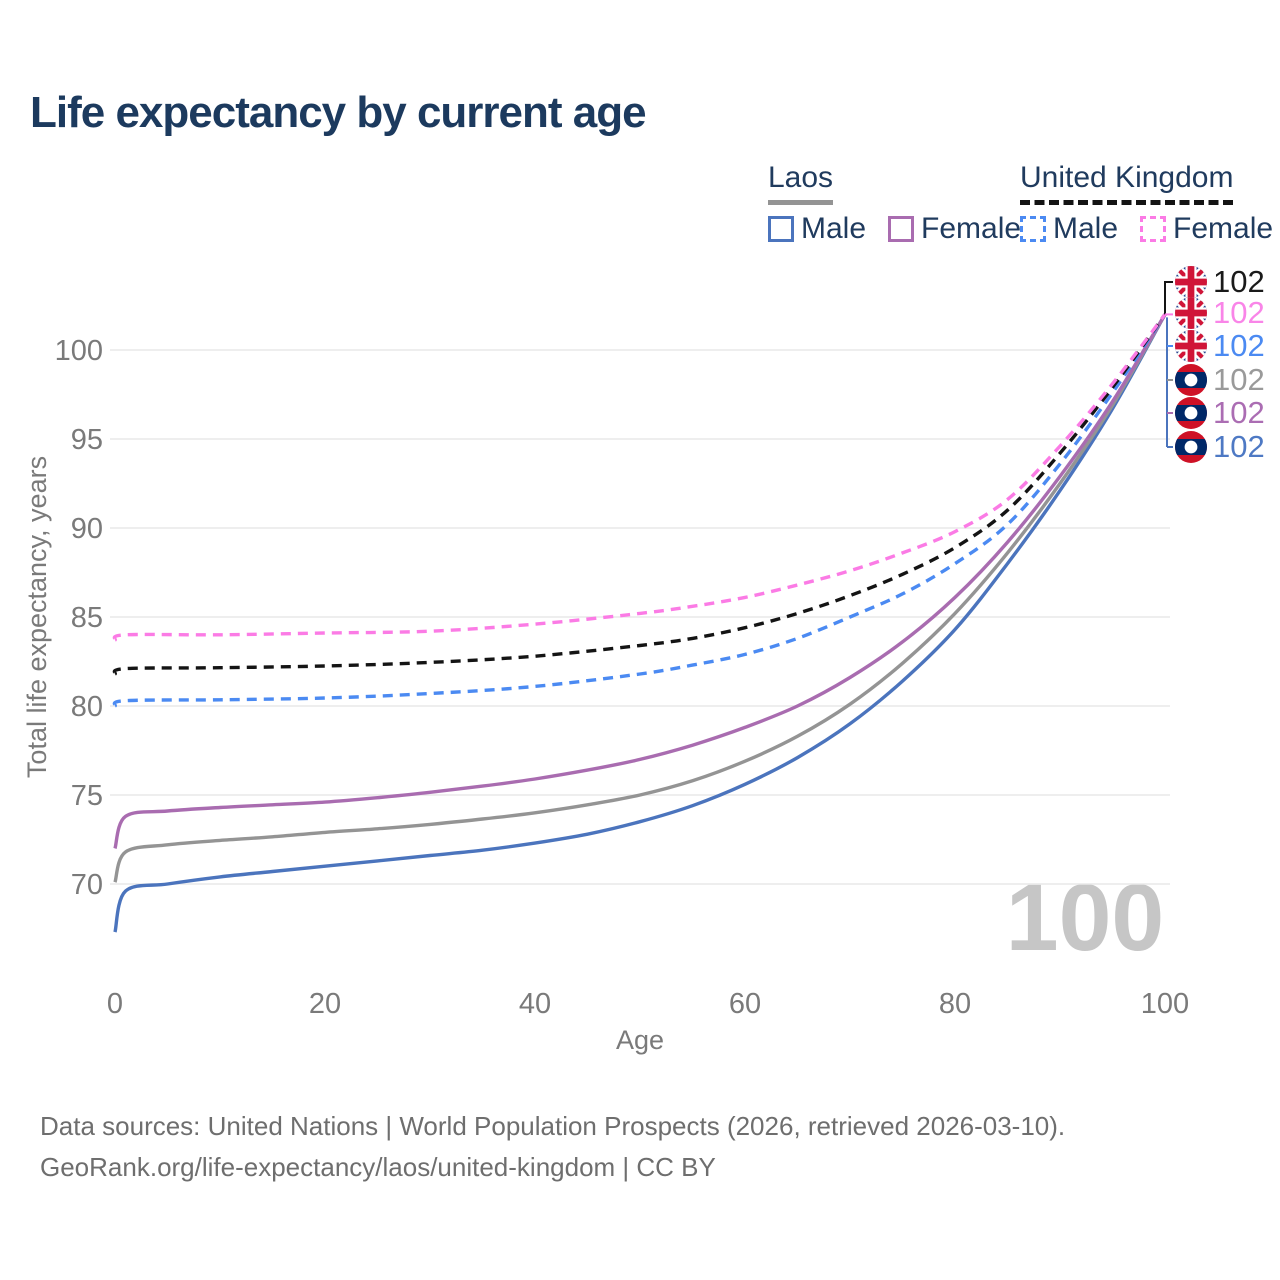 The image size is (1280, 1280). Describe the element at coordinates (87, 885) in the screenshot. I see `y-tick-label: 70` at that location.